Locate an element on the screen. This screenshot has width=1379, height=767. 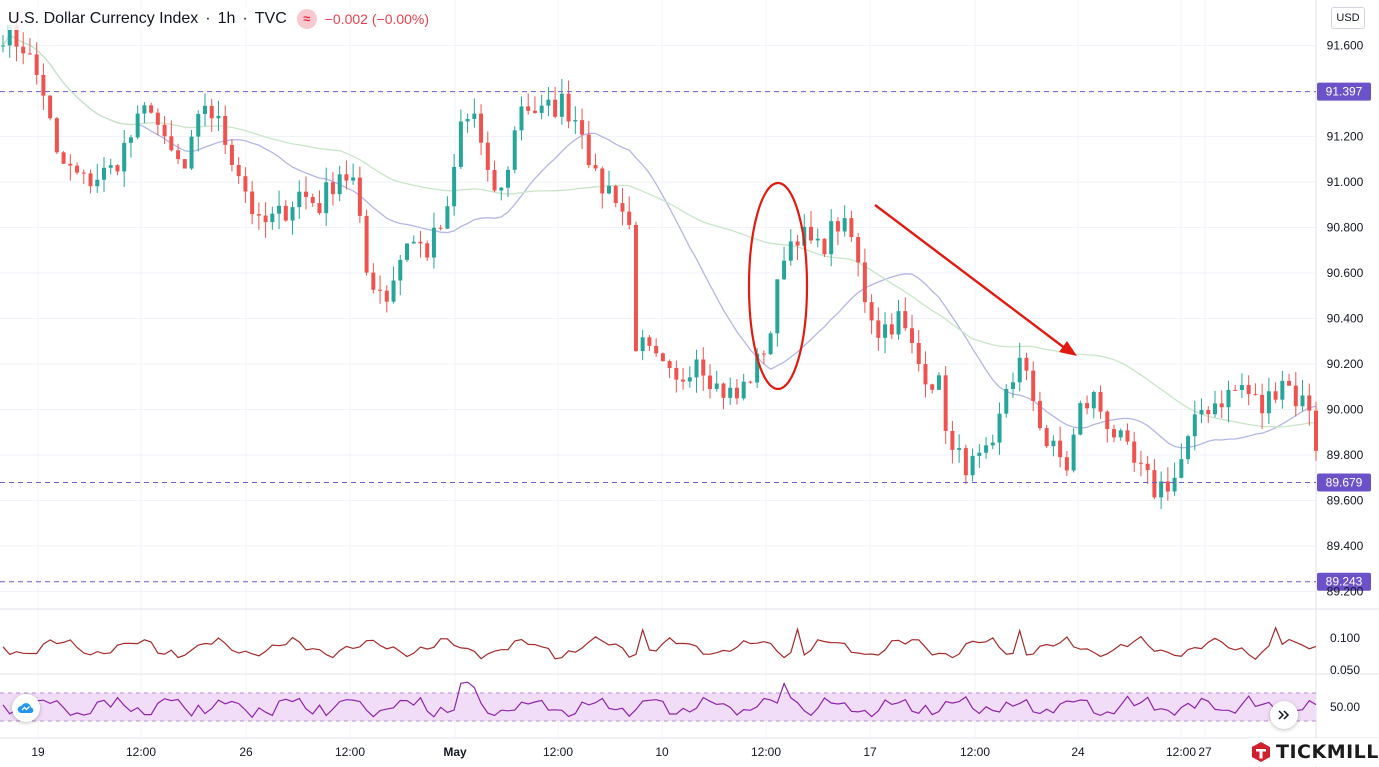
double-chevron-right-icon is located at coordinates (1284, 715).